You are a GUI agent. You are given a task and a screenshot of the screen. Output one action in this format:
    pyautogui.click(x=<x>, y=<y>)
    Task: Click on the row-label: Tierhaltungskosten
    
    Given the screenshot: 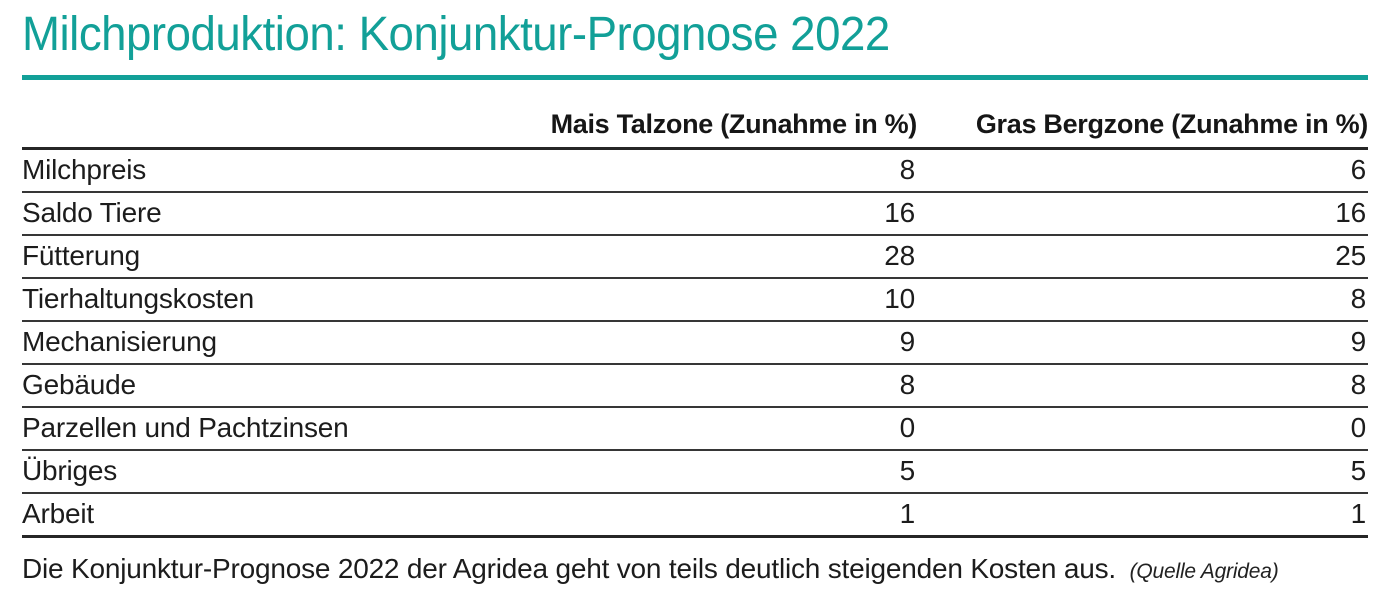 What is the action you would take?
    pyautogui.click(x=247, y=300)
    